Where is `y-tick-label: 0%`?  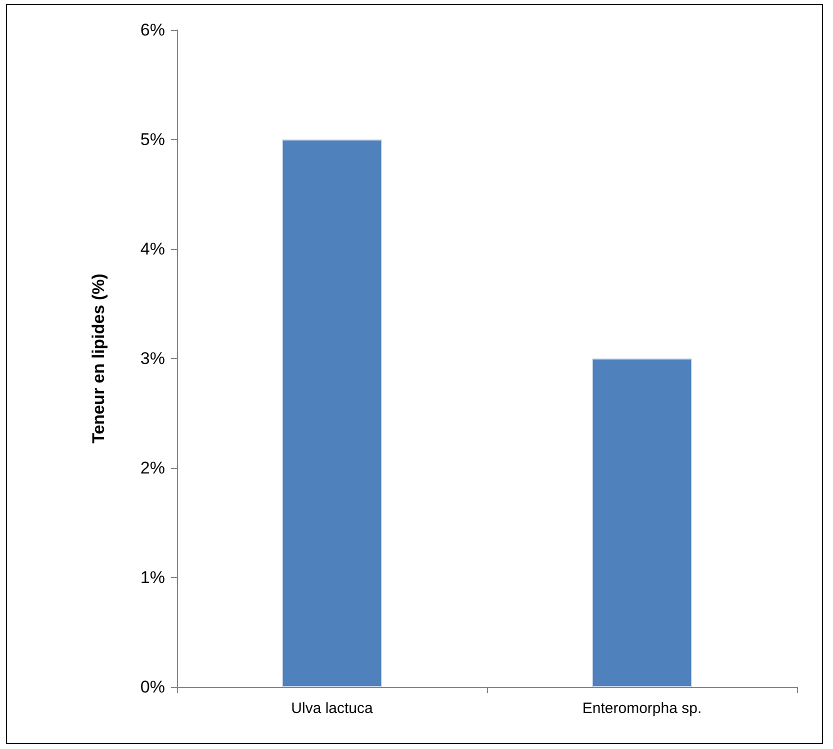
y-tick-label: 0% is located at coordinates (152, 687).